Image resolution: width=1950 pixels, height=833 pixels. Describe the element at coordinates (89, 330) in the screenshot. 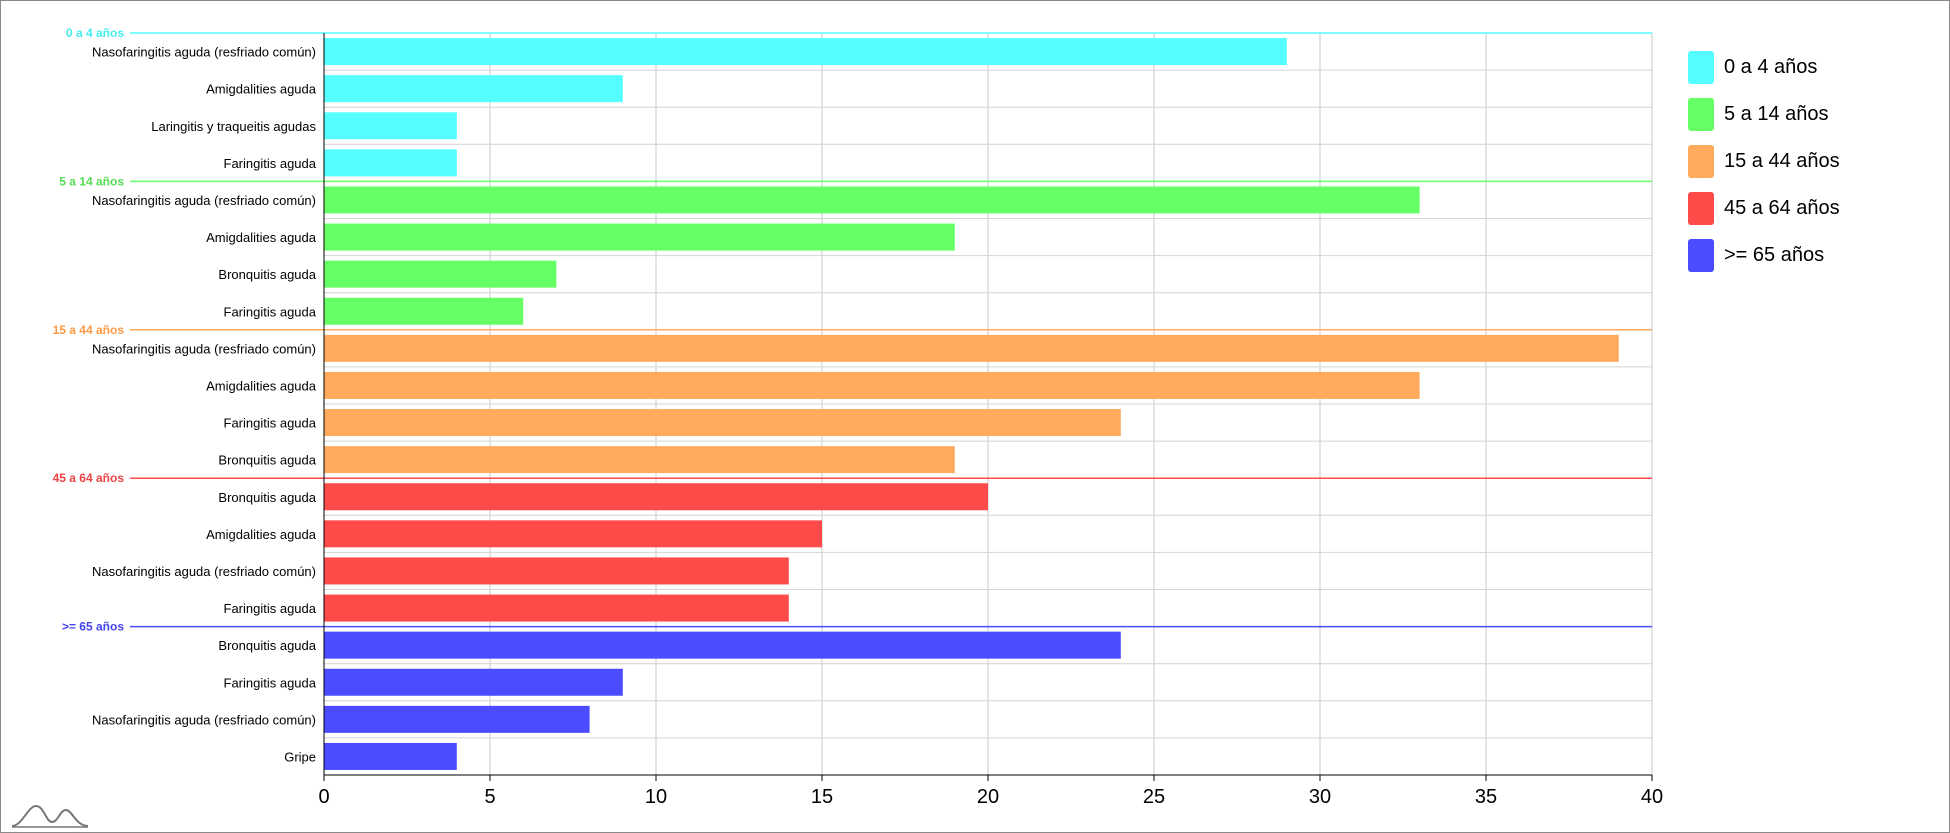

I see `group-label: 15 a 44 años` at that location.